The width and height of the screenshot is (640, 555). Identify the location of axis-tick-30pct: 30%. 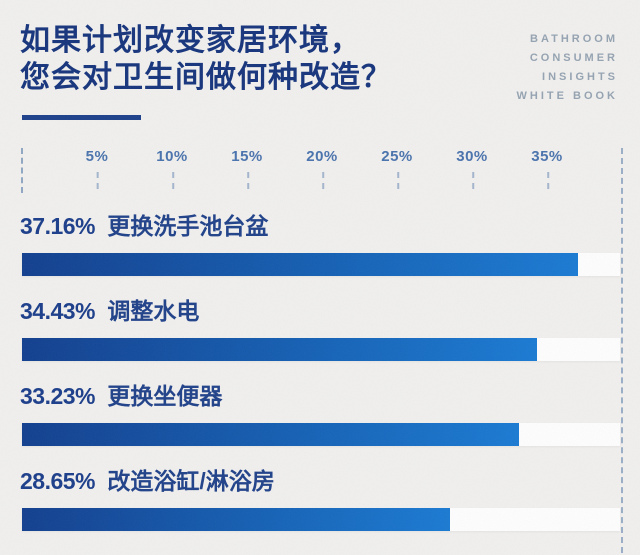
(472, 168).